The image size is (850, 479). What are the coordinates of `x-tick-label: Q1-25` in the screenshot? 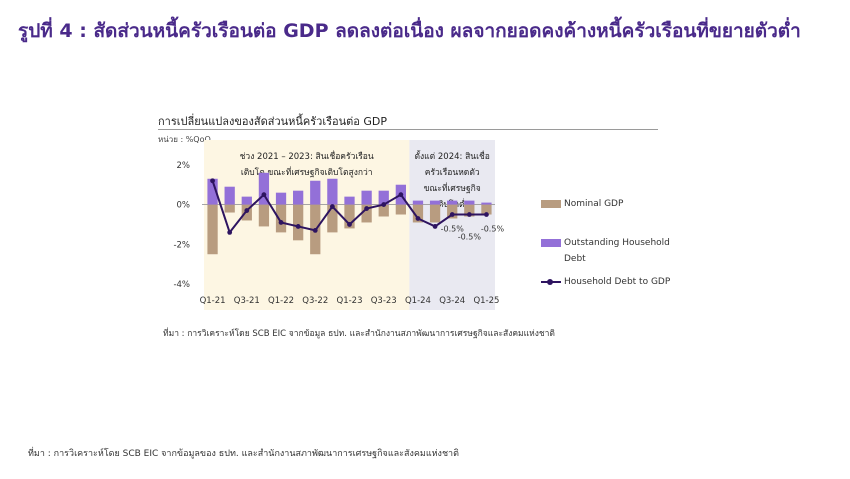 It's located at (486, 301).